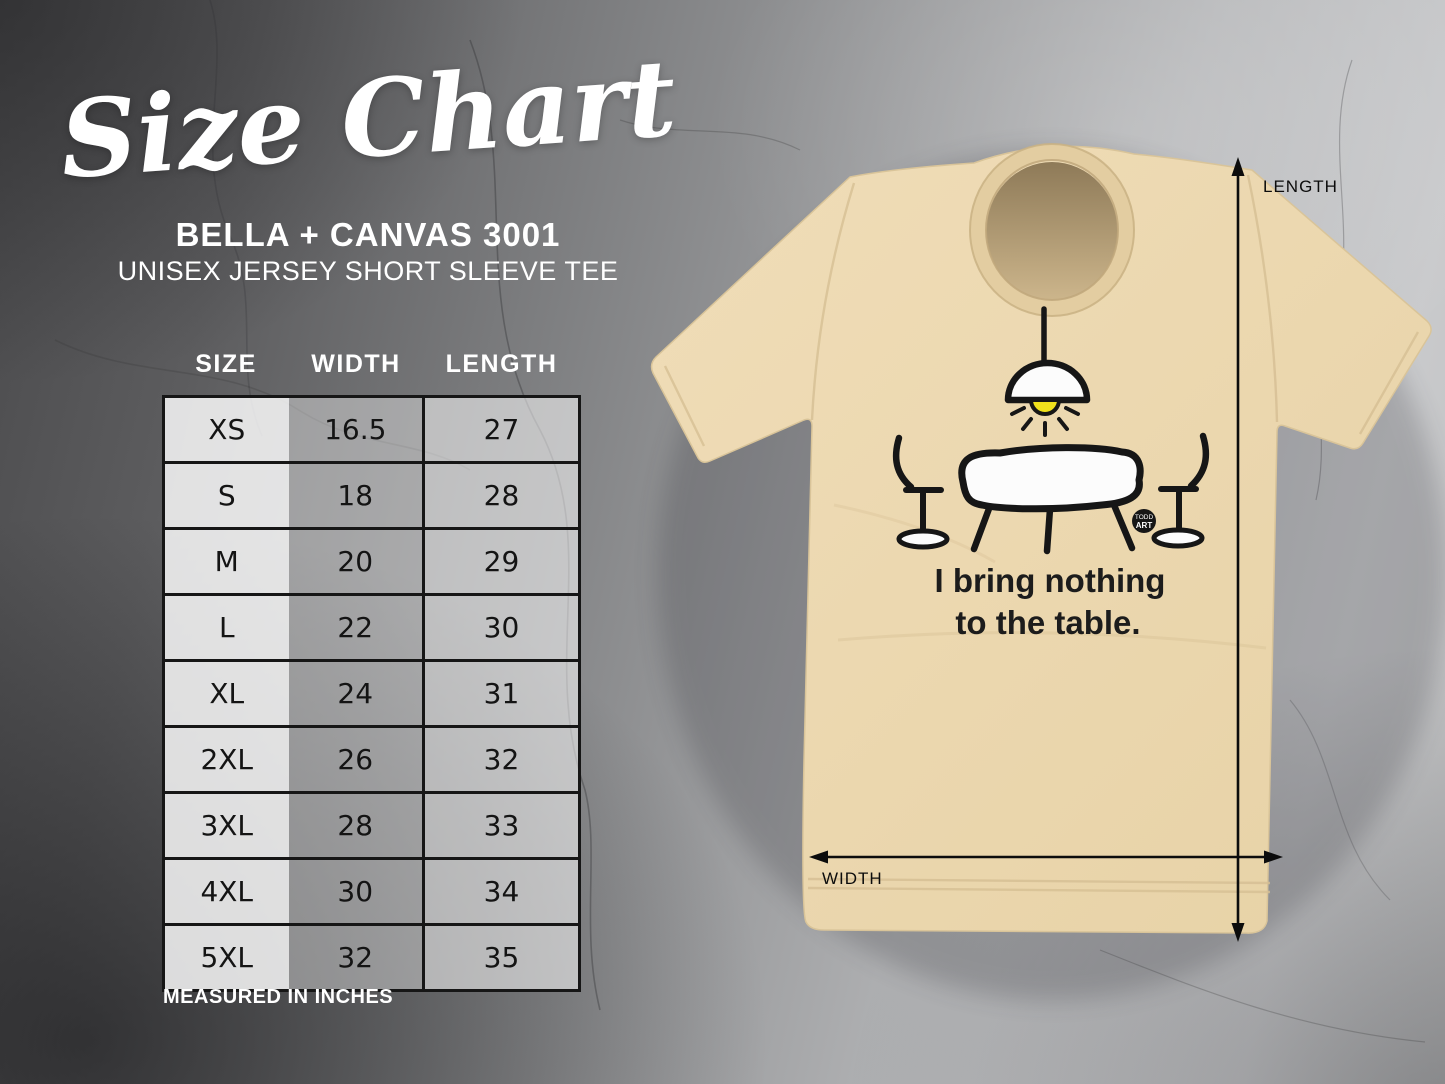  I want to click on measurement-note: MEASURED IN INCHES, so click(278, 997).